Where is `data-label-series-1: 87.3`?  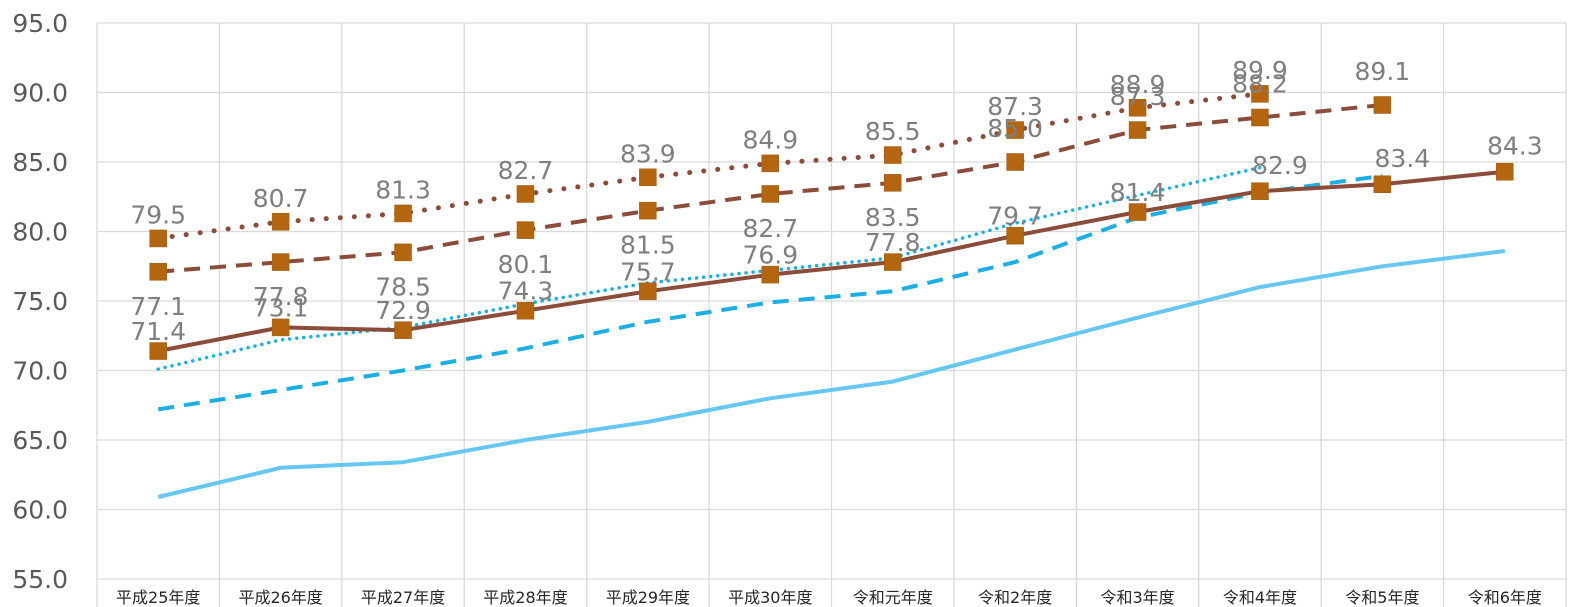
data-label-series-1: 87.3 is located at coordinates (1138, 96).